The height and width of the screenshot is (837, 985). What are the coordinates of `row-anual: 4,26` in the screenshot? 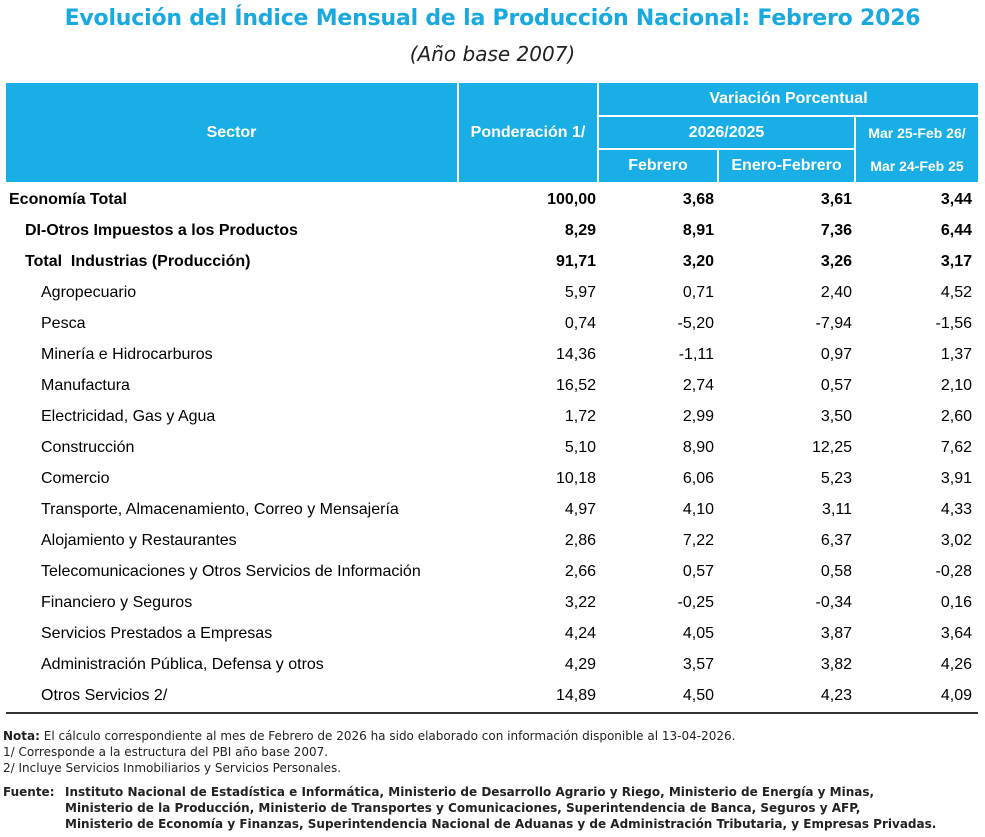 It's located at (956, 664).